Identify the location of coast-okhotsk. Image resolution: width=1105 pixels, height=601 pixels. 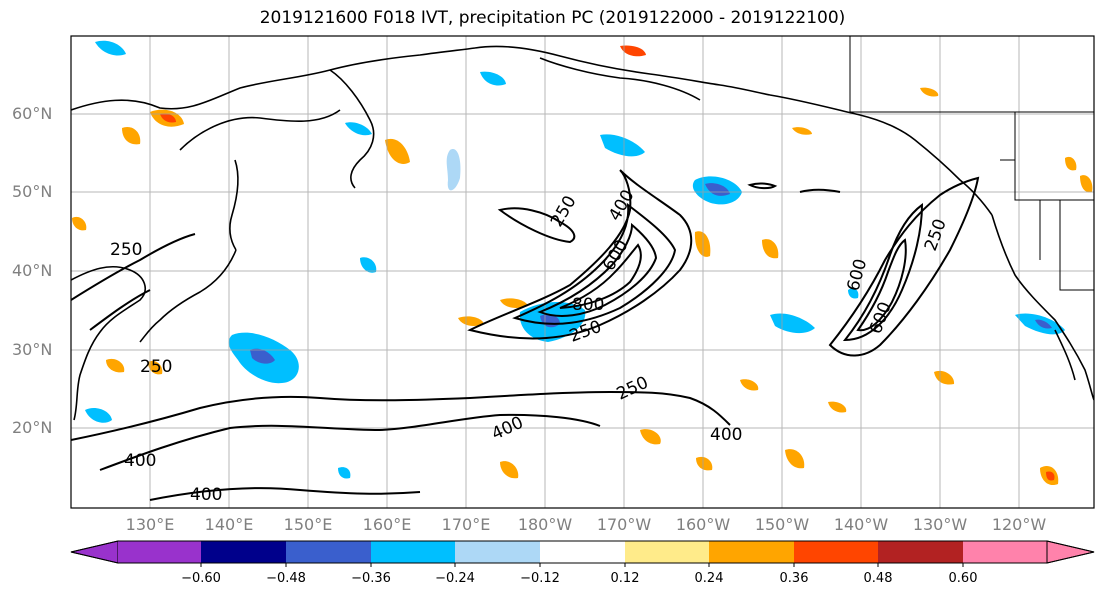
(260, 130).